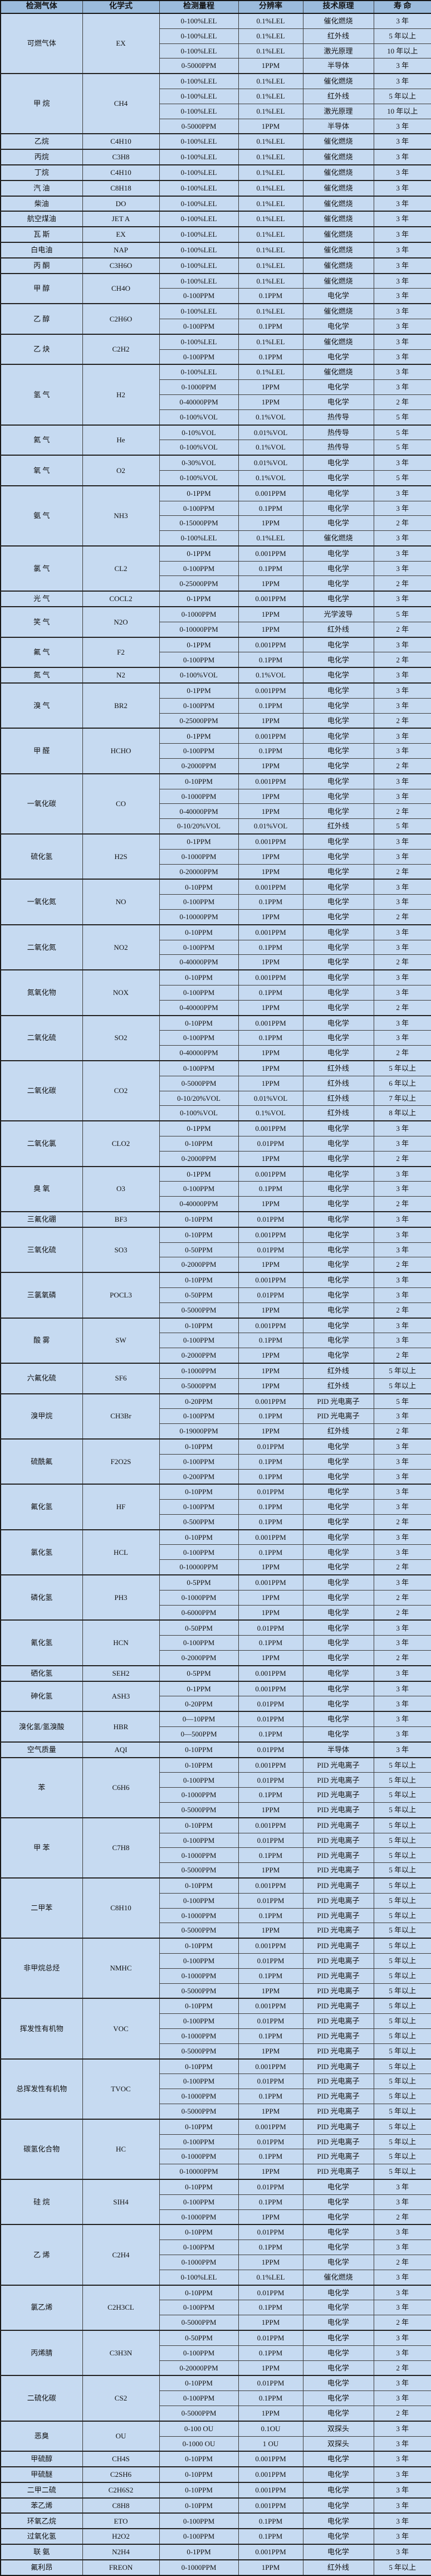 The width and height of the screenshot is (431, 2576). What do you see at coordinates (121, 1848) in the screenshot?
I see `formula-cell: C7H8` at bounding box center [121, 1848].